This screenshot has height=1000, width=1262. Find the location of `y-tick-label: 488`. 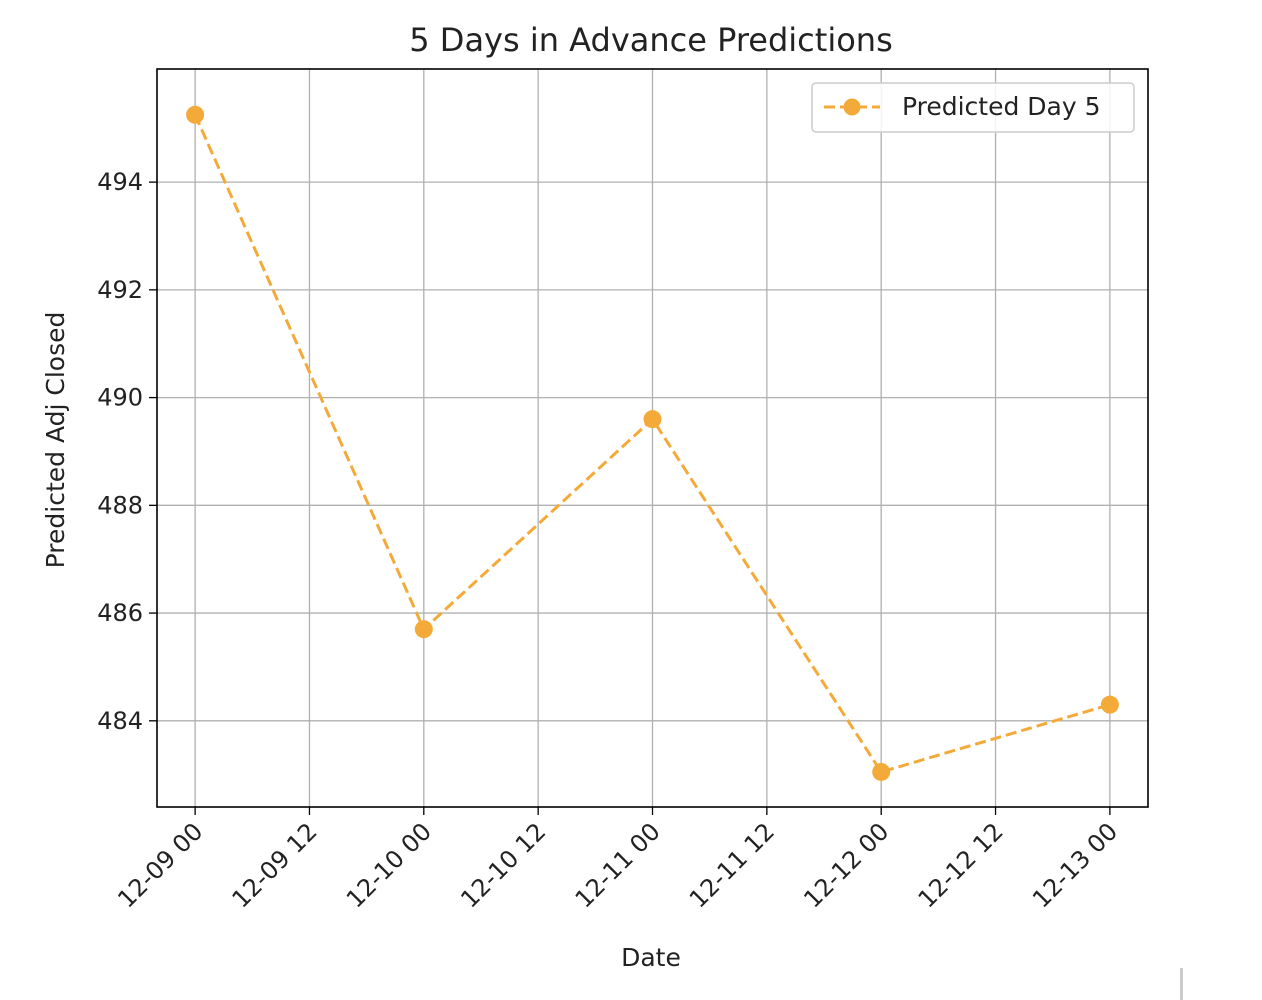

y-tick-label: 488 is located at coordinates (120, 505).